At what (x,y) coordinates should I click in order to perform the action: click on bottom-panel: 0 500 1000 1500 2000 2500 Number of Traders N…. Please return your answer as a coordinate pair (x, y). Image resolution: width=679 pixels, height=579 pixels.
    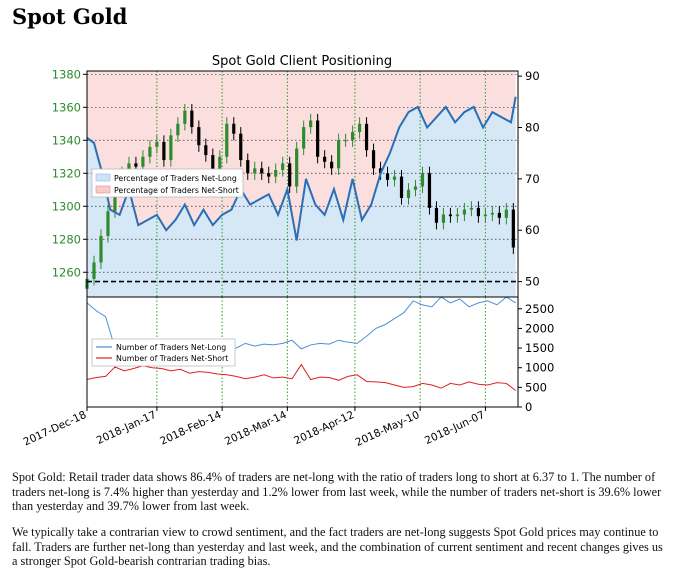
    Looking at the image, I should click on (320, 355).